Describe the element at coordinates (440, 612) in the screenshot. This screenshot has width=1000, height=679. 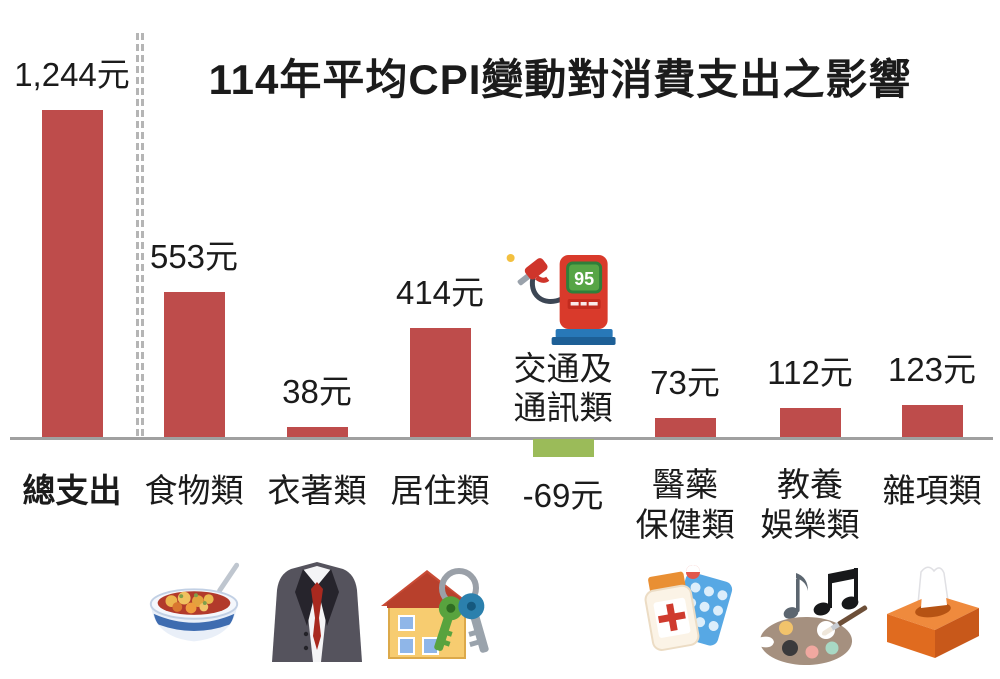
I see `house-keys-icon` at that location.